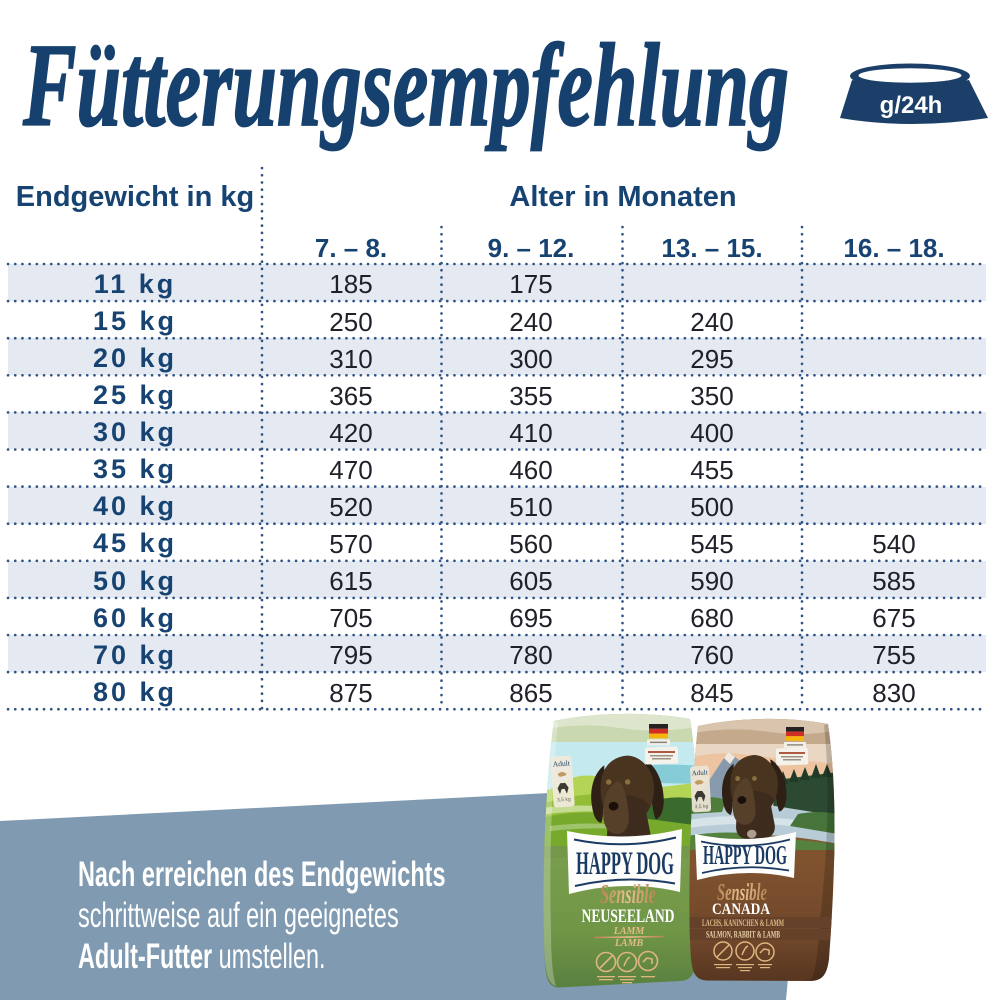 The width and height of the screenshot is (1000, 1000). Describe the element at coordinates (743, 935) in the screenshot. I see `svg-text: SALMON, RABBIT & LAMB` at that location.